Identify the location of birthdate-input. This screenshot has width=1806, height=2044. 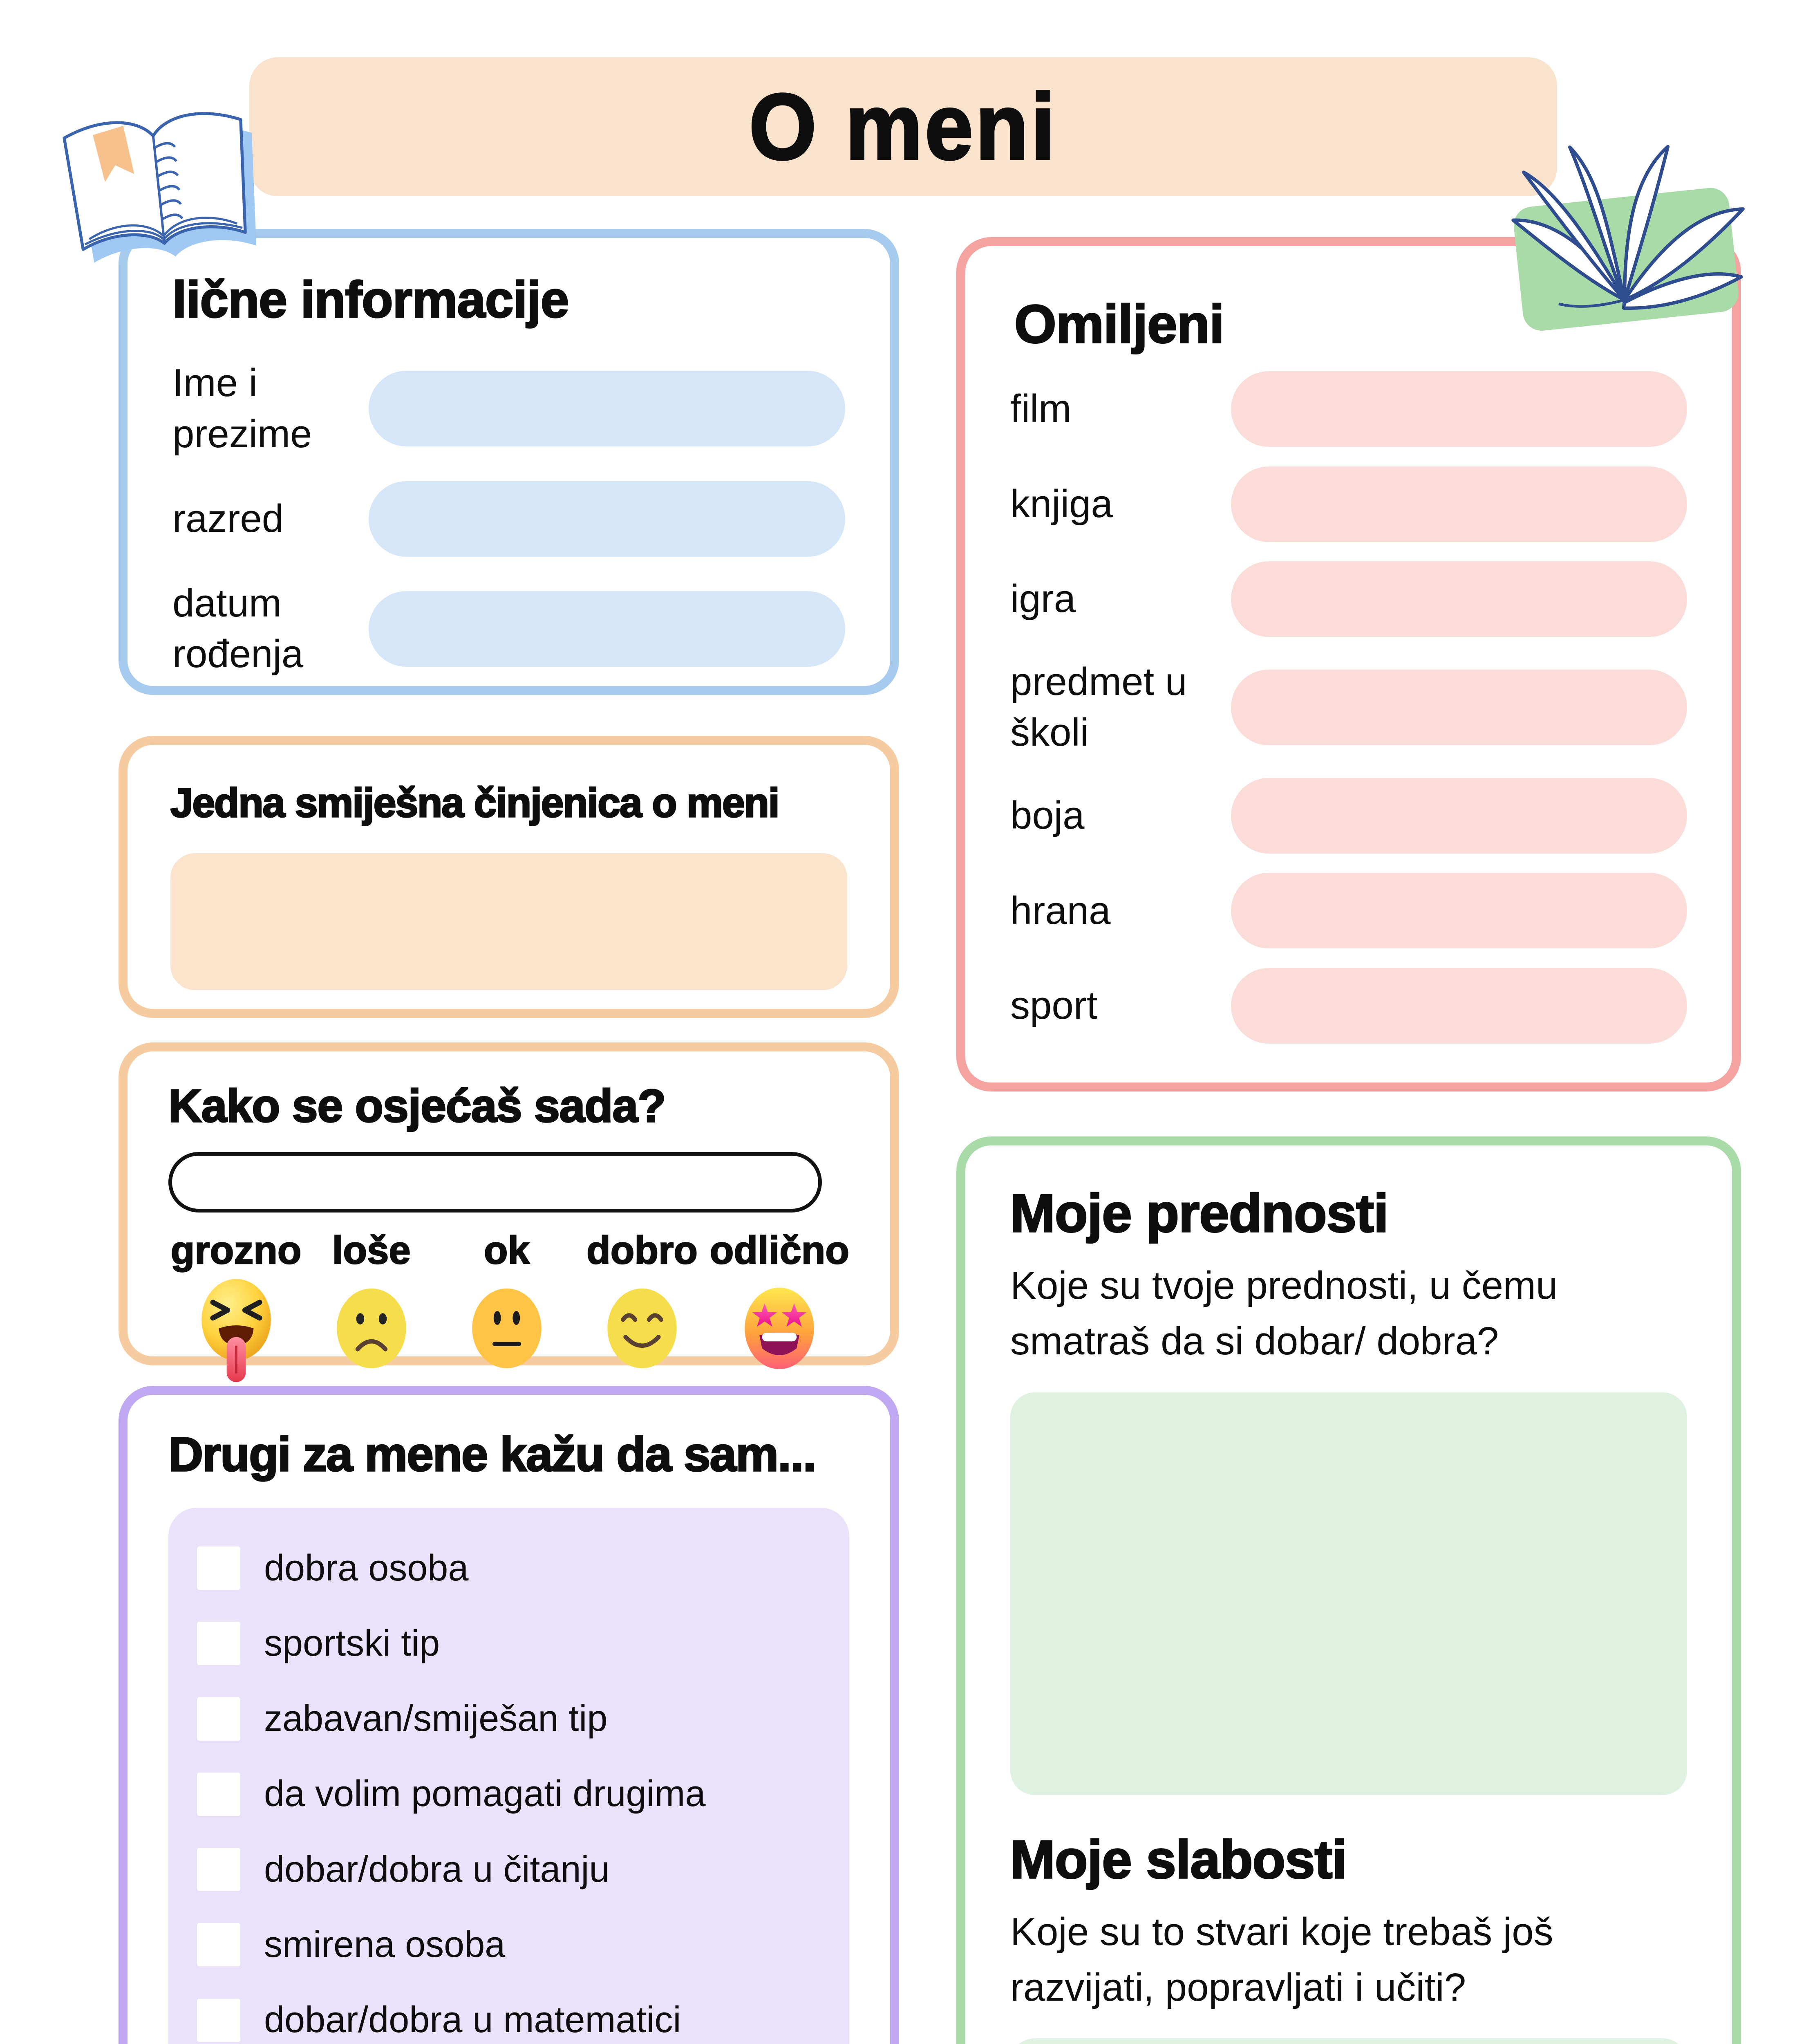
(607, 629).